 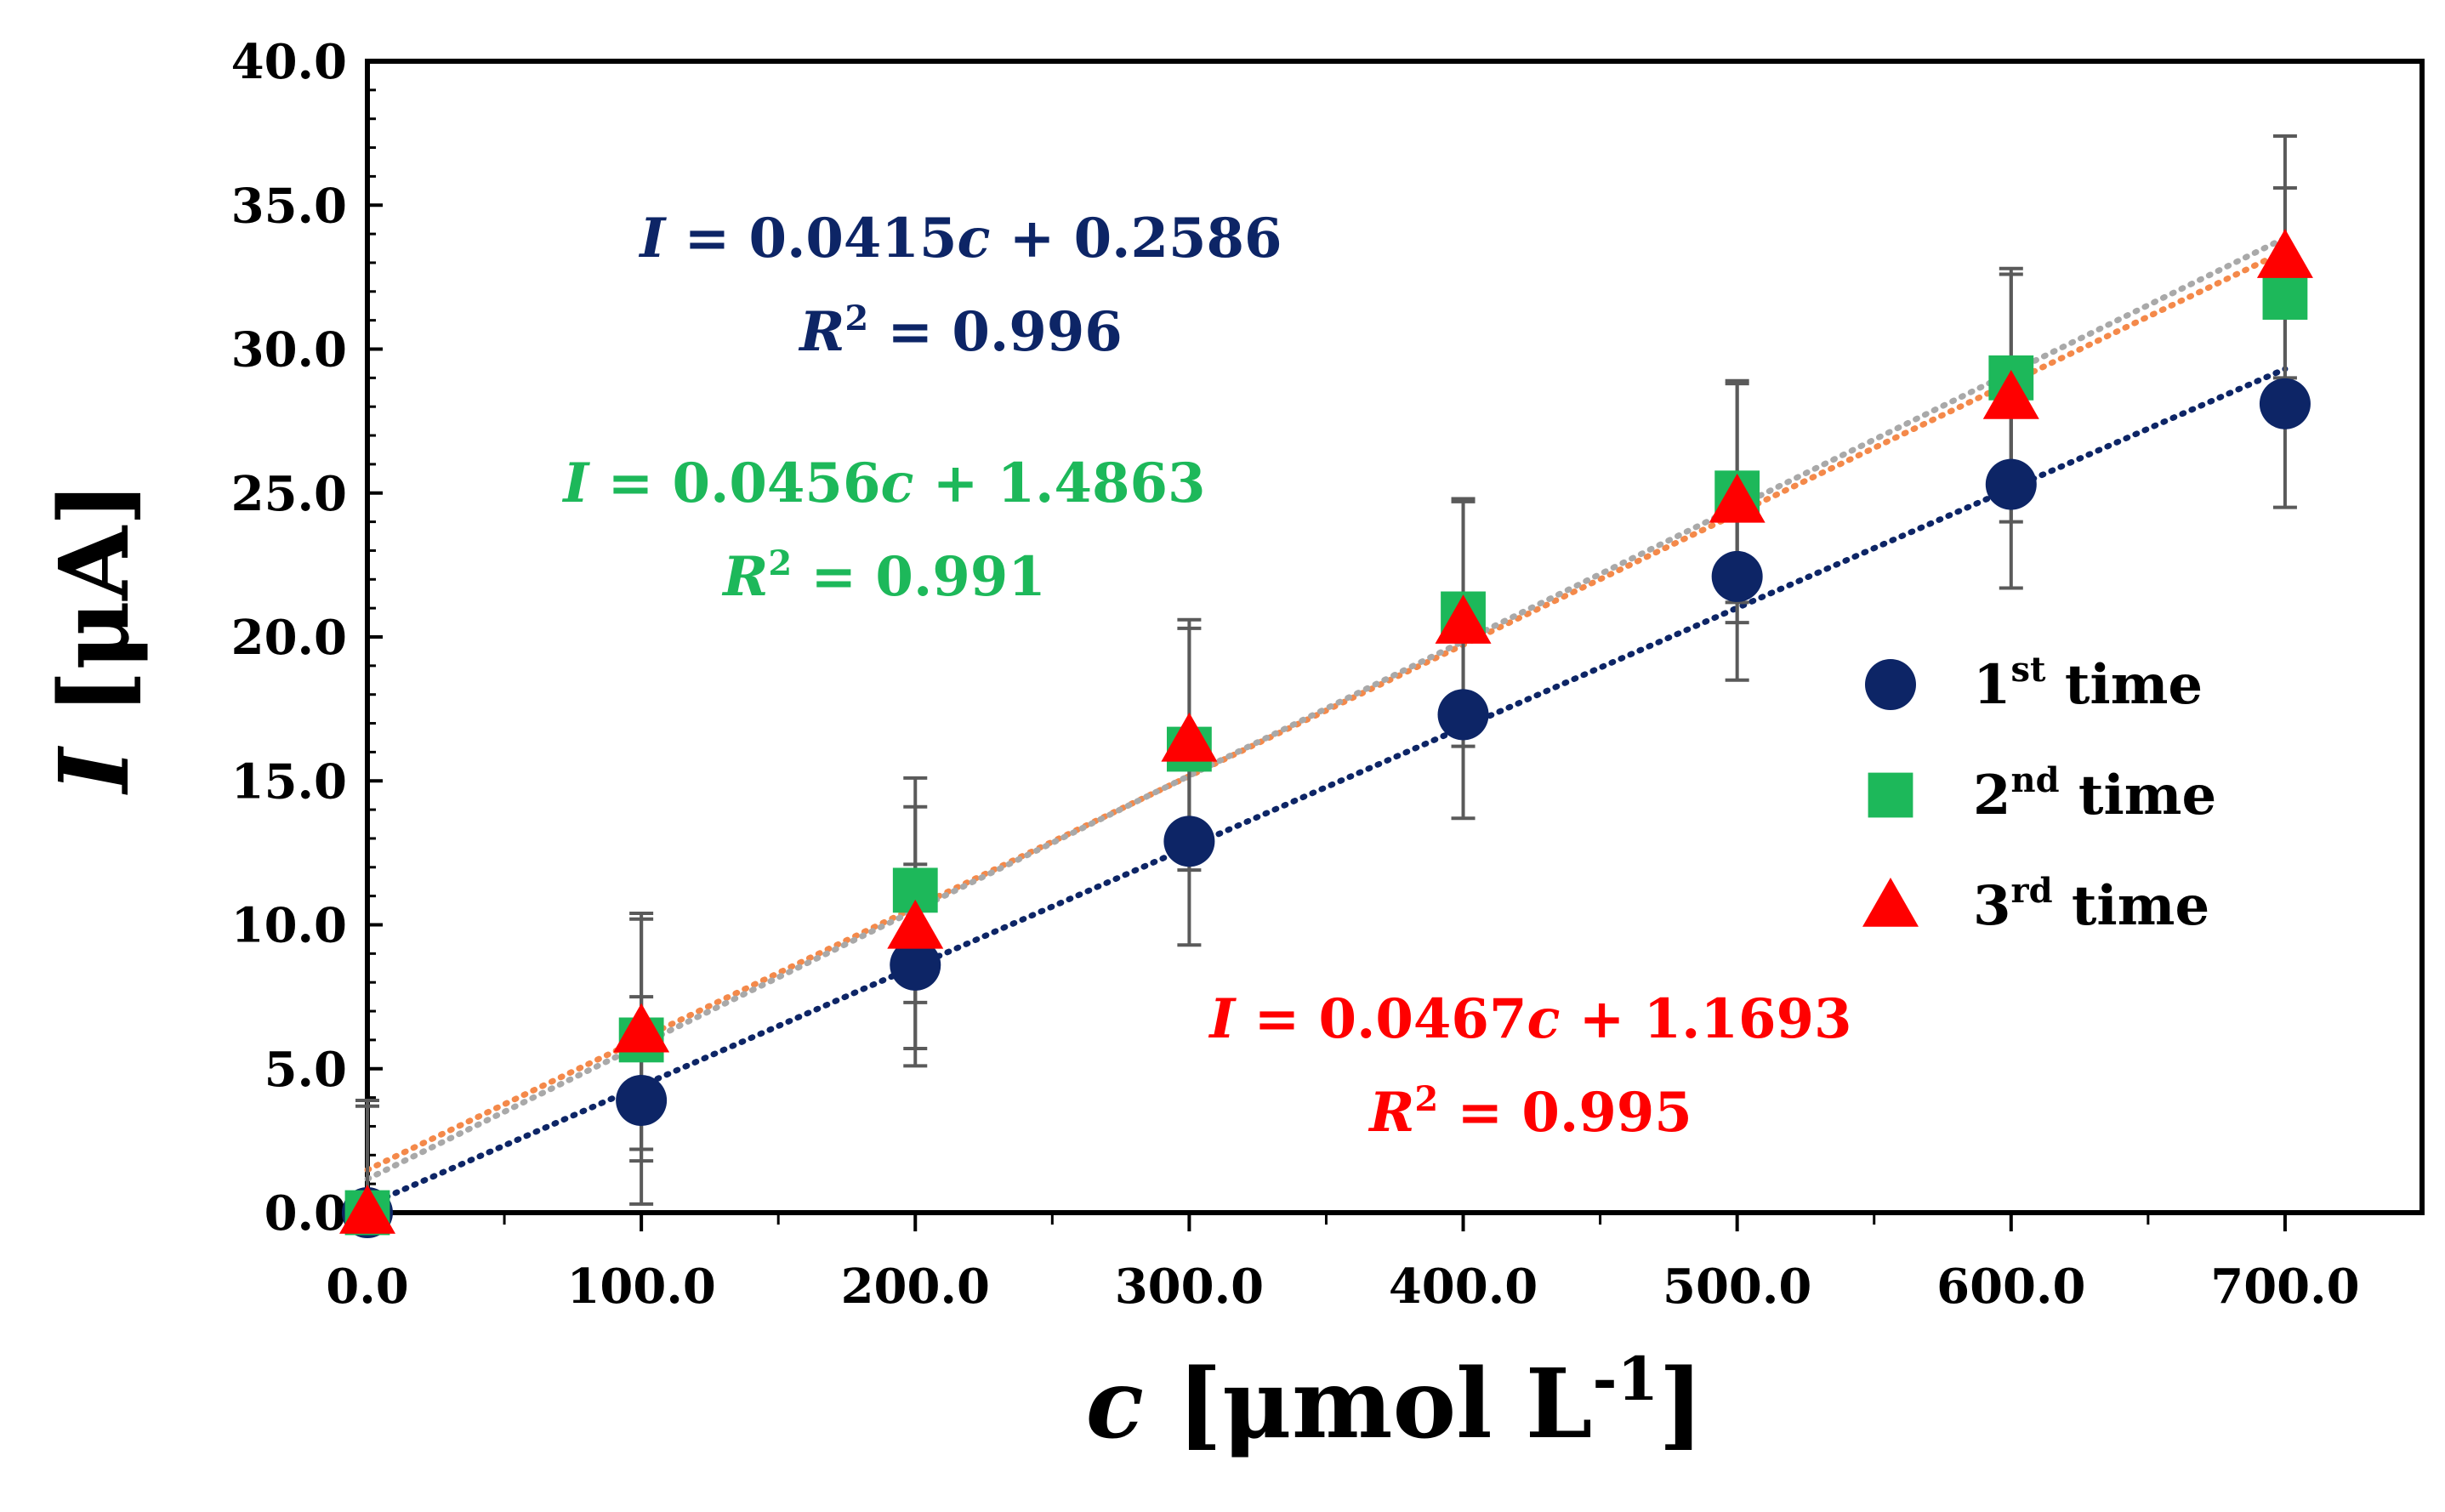 I want to click on x-label-var: c, so click(x=1115, y=1404).